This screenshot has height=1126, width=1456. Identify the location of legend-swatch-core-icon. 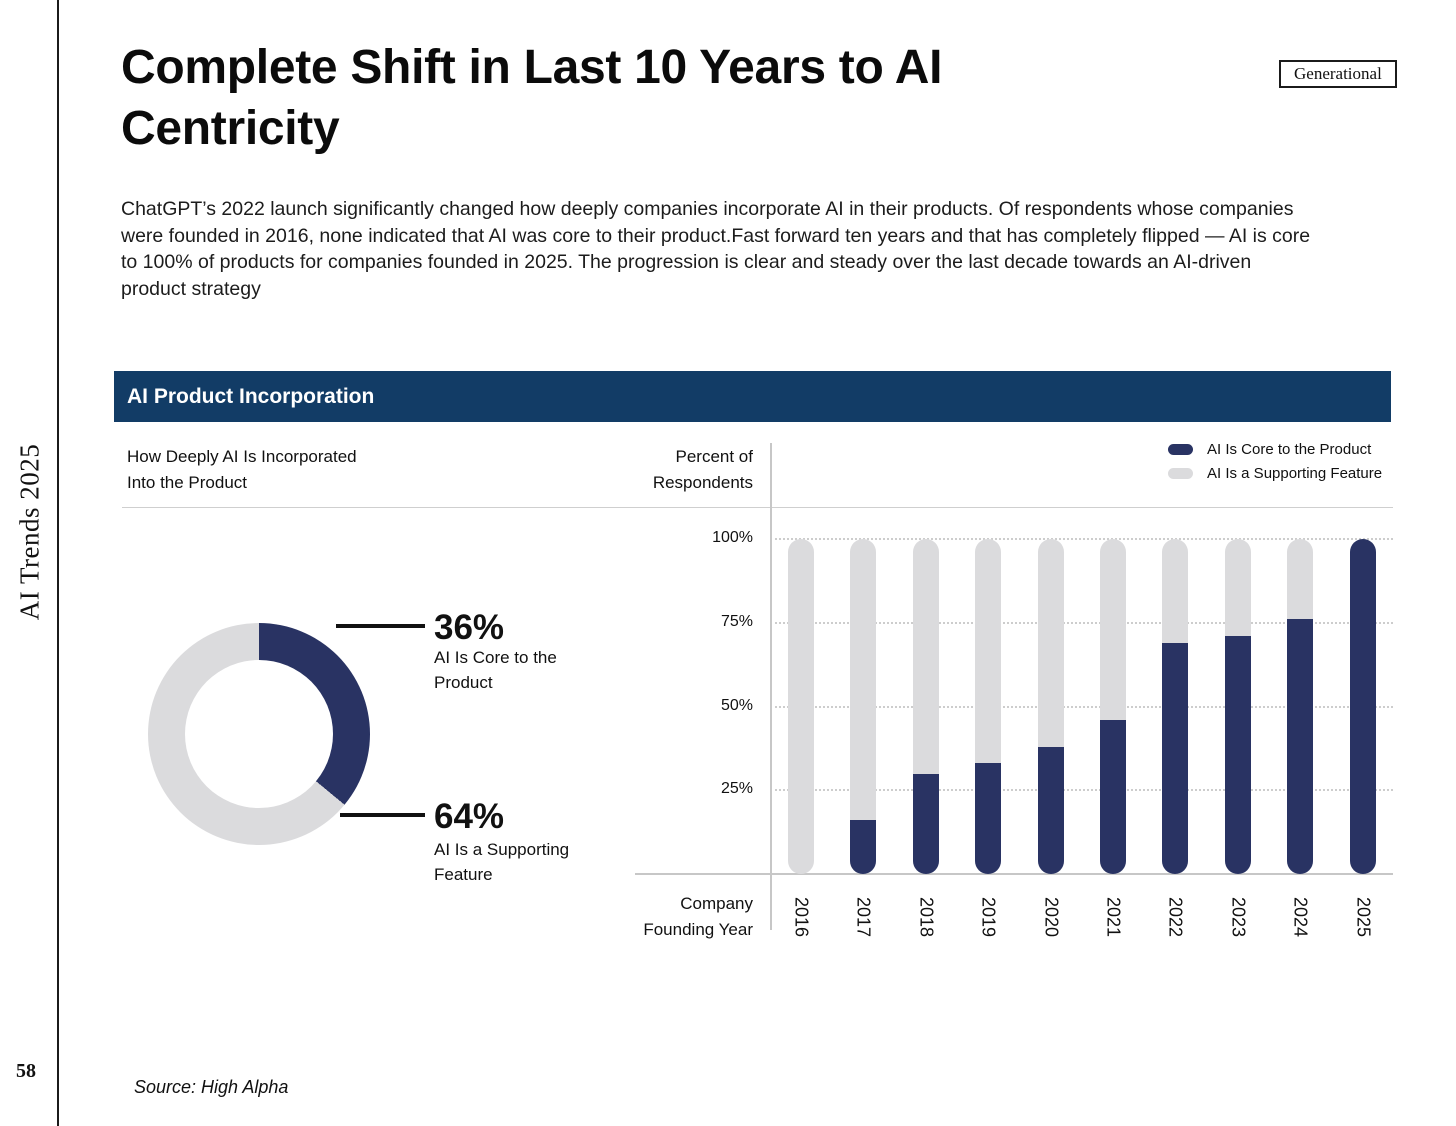
(1180, 449).